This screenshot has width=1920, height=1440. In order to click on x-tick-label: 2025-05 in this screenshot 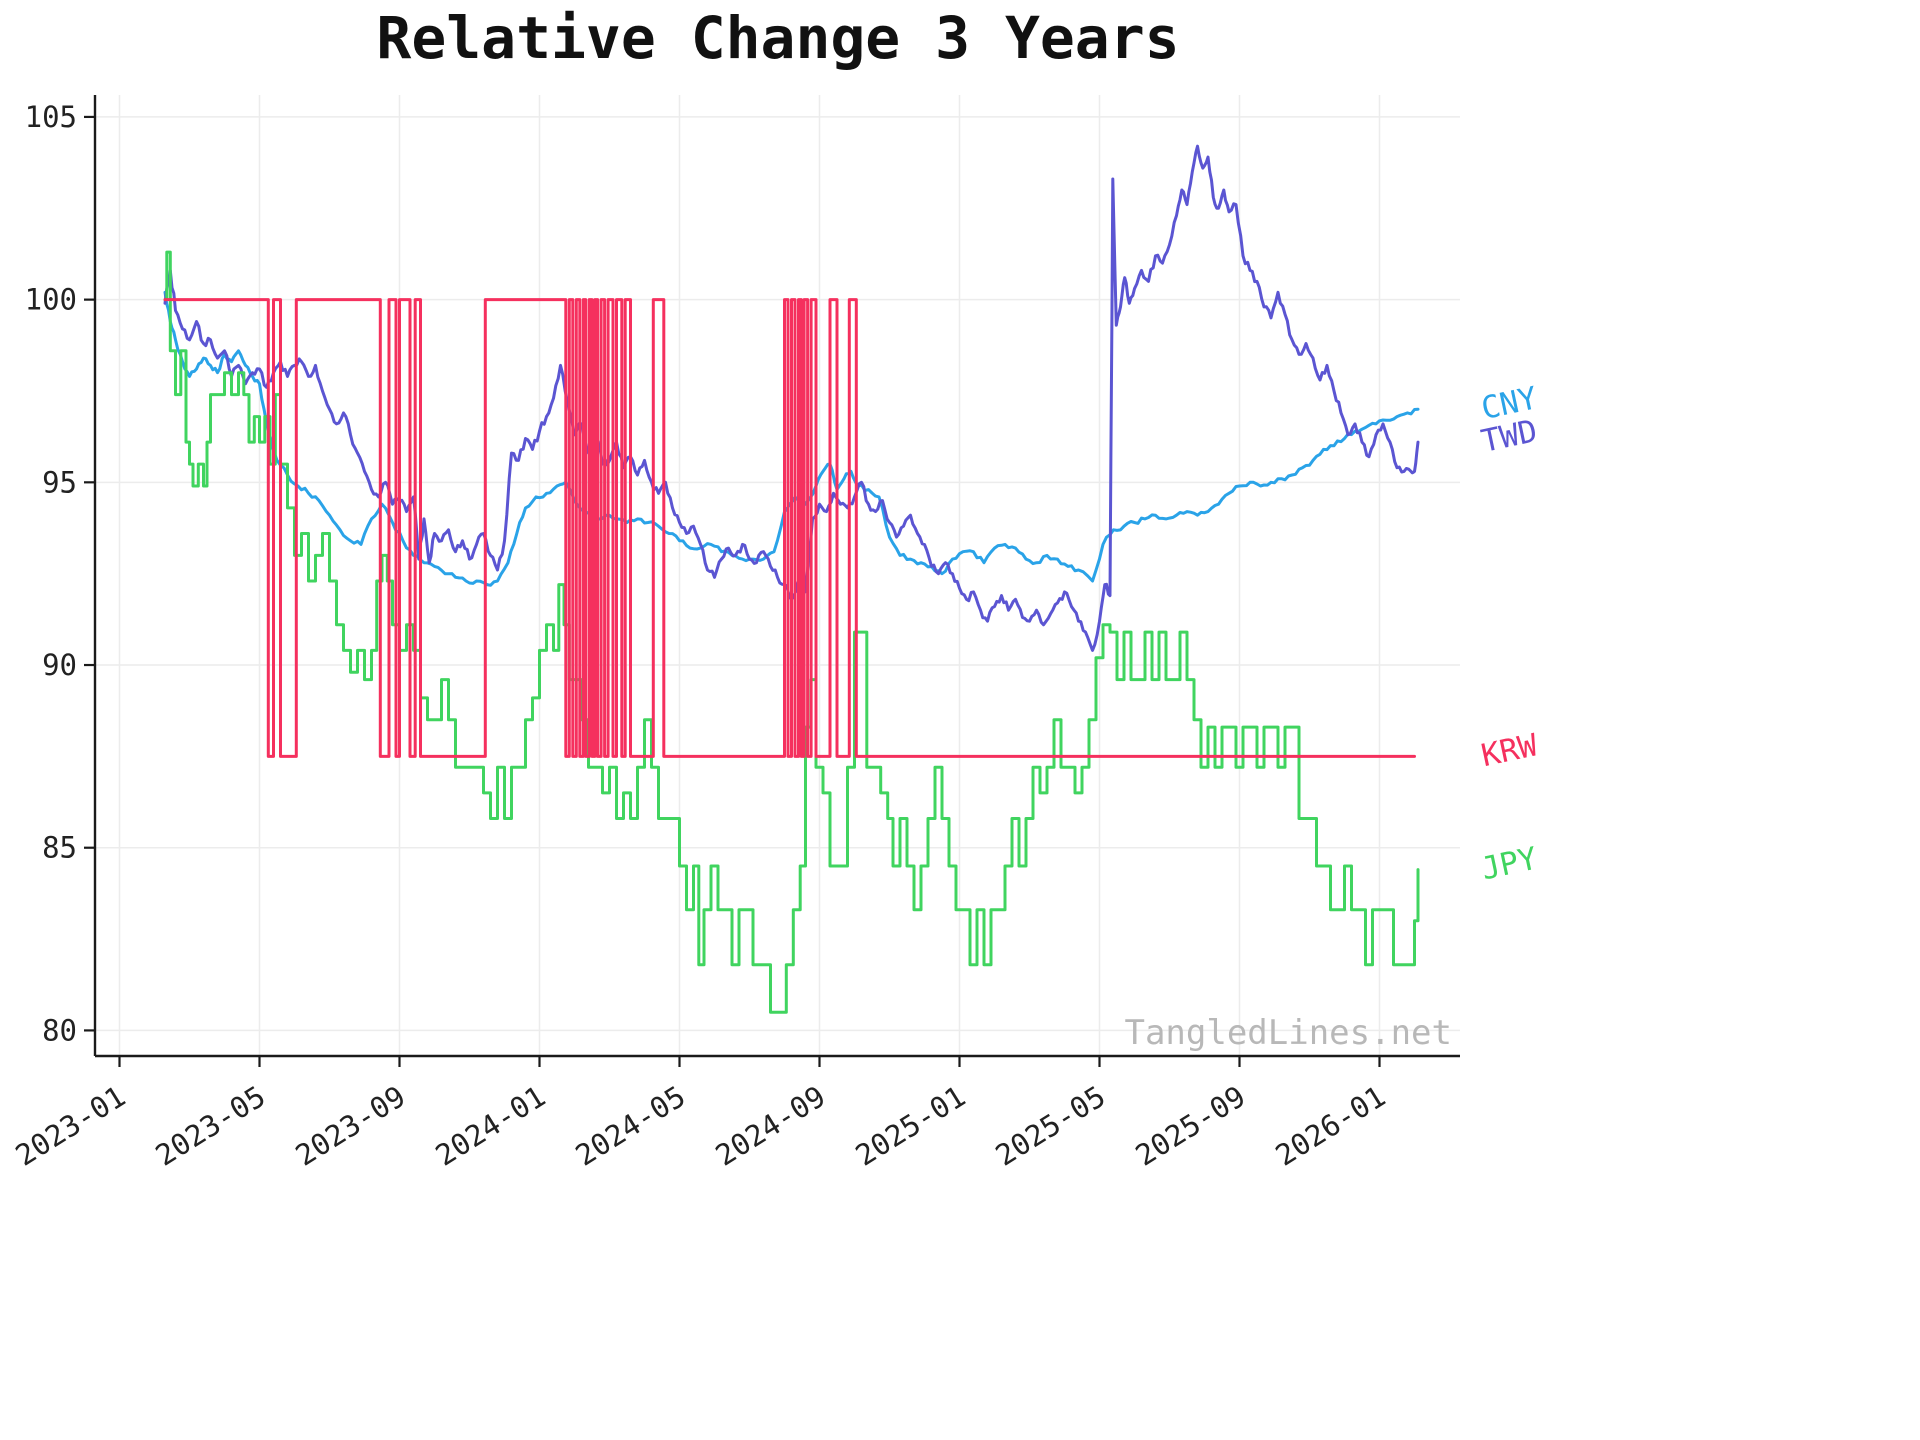, I will do `click(1051, 1126)`.